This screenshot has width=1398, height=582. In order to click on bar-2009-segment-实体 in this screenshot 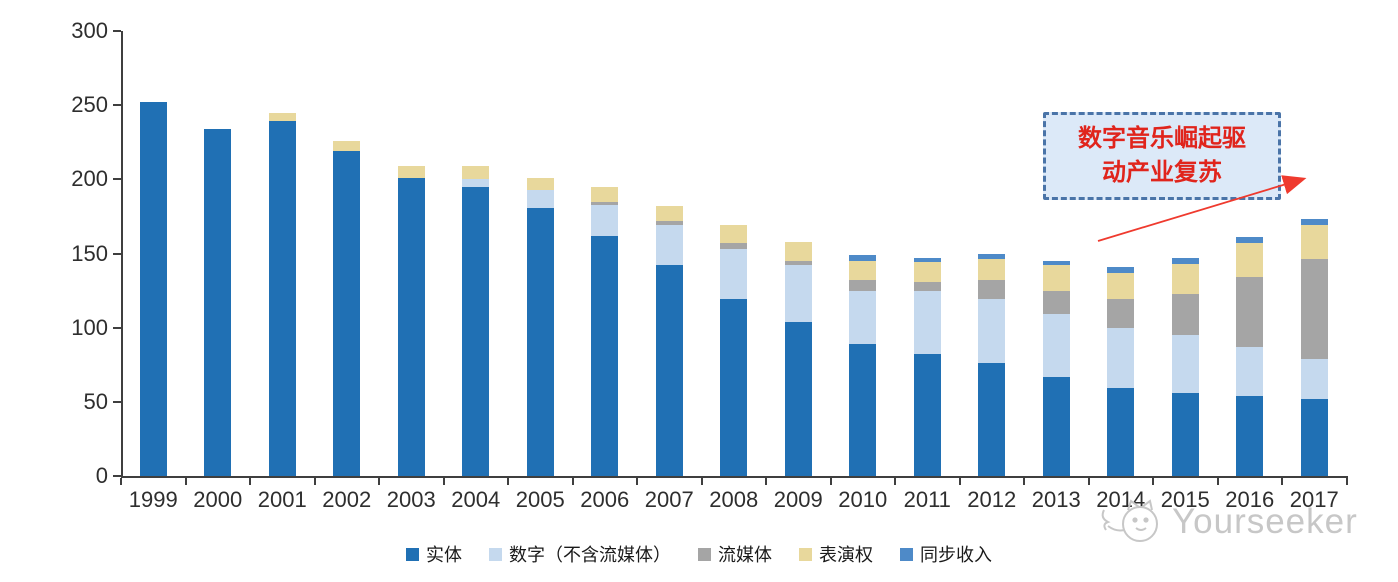, I will do `click(798, 398)`.